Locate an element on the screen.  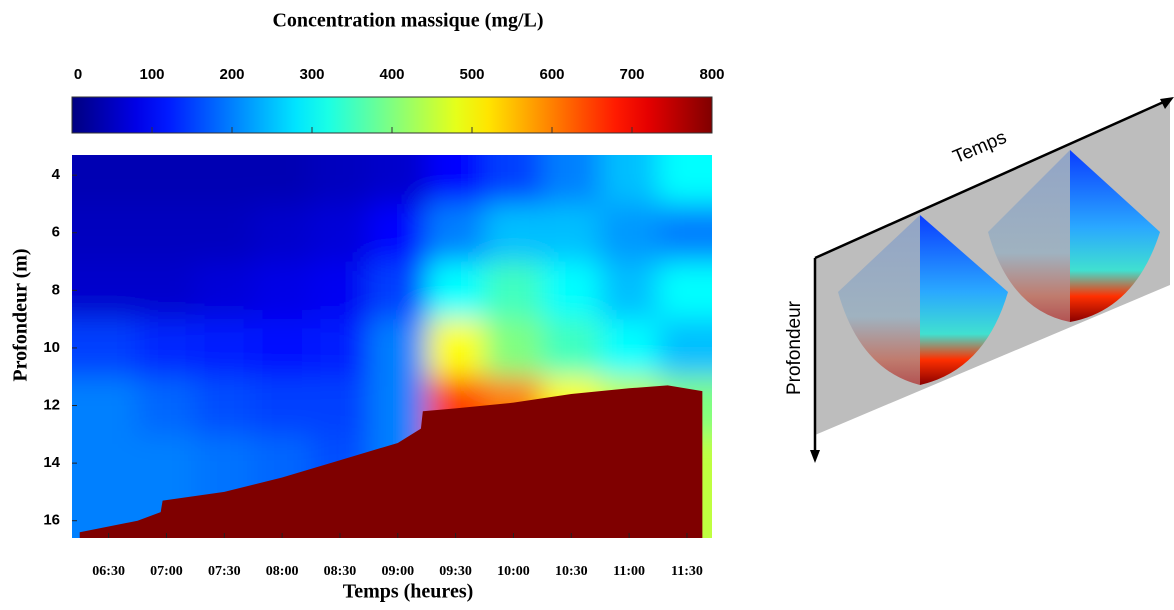
colorbar-tick-label: 800 is located at coordinates (711, 74).